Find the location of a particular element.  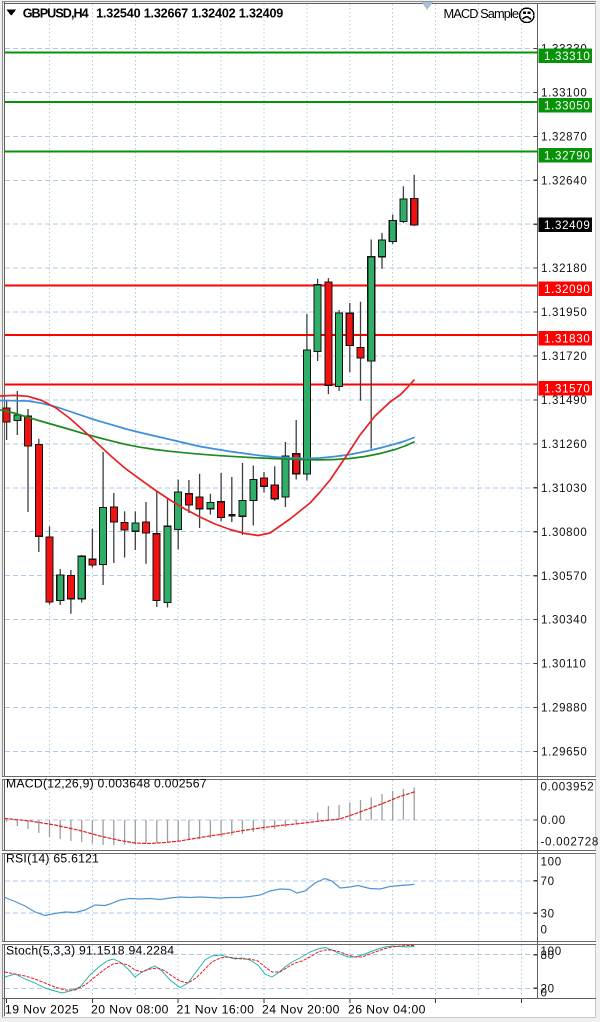

svg-text: 1.33310 is located at coordinates (567, 57).